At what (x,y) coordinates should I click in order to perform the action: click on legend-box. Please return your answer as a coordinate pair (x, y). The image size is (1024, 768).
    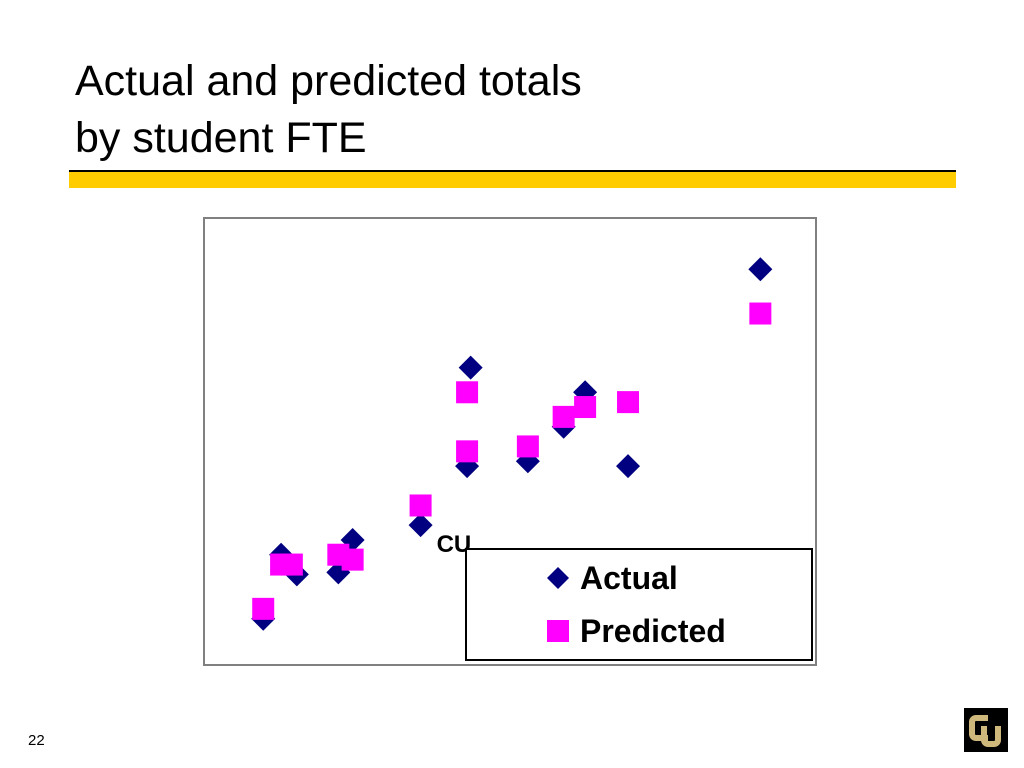
    Looking at the image, I should click on (639, 604).